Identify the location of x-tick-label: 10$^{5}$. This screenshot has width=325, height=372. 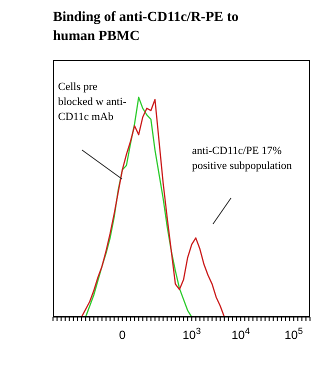
(293, 334).